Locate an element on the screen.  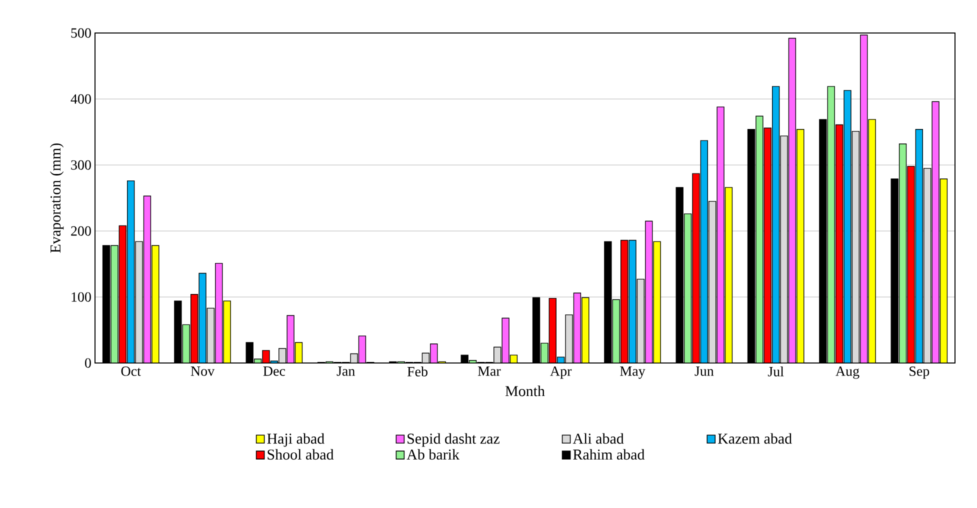
legend-label: Ab barik is located at coordinates (433, 454).